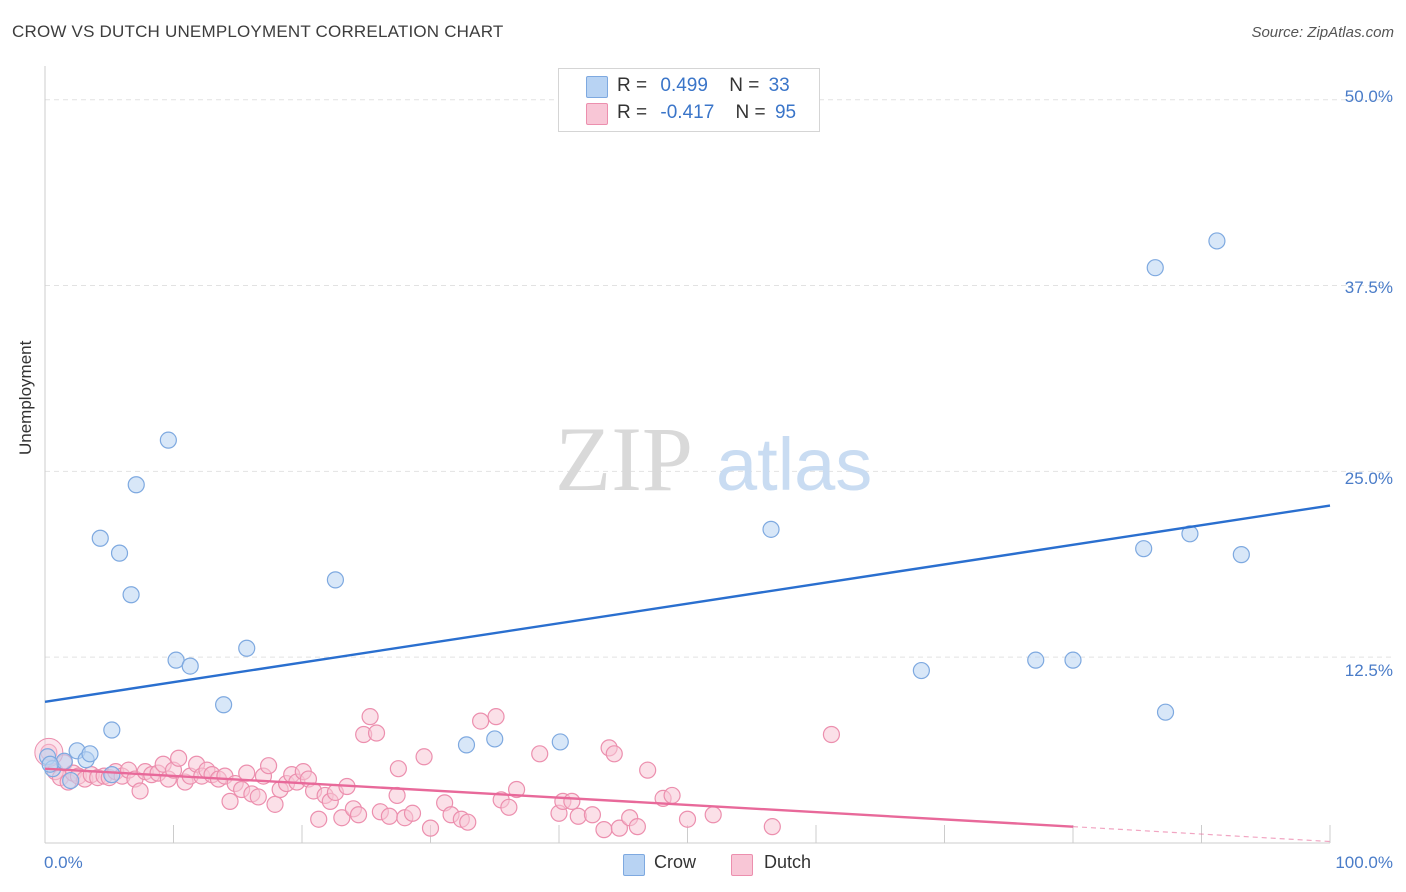 This screenshot has height=892, width=1406. I want to click on dutch-series, so click(437, 773).